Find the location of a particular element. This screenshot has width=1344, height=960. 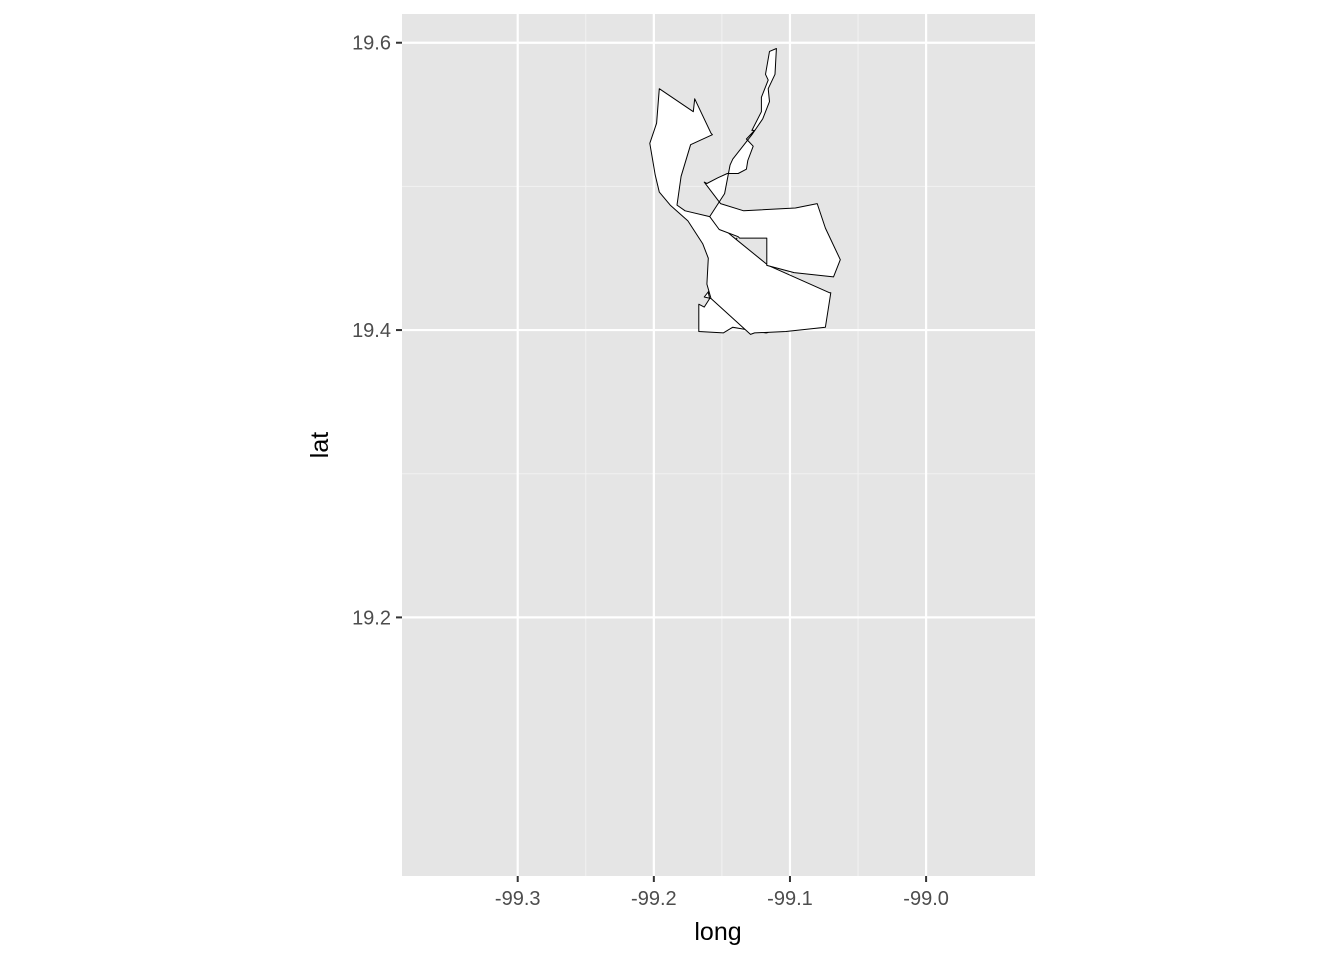

y-axis-title: lat is located at coordinates (320, 445).